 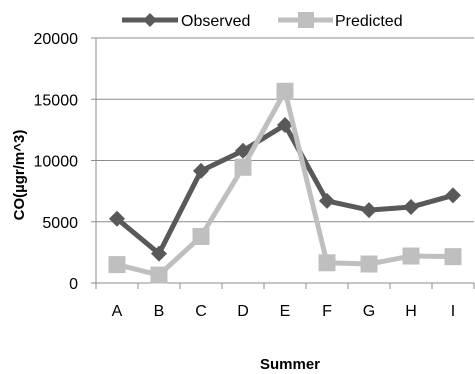 I want to click on x-tick-label: I, so click(x=453, y=311).